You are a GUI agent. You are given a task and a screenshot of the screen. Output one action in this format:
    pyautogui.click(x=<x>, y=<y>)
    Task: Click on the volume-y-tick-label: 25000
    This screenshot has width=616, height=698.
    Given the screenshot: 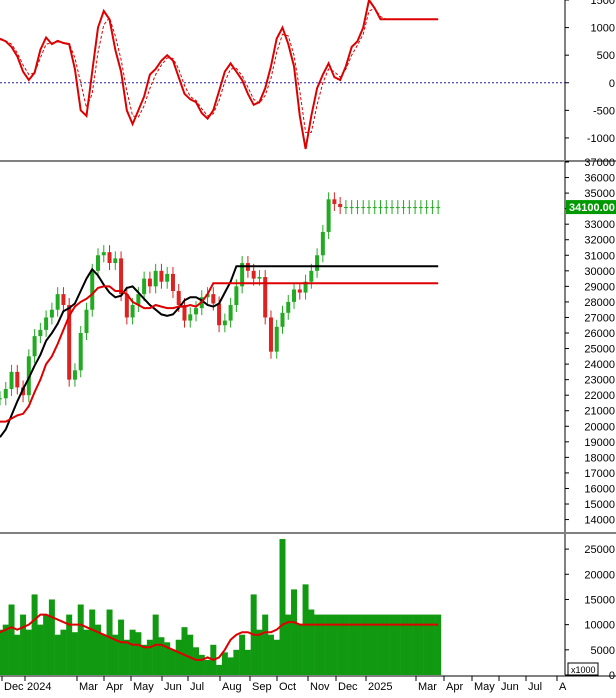 What is the action you would take?
    pyautogui.click(x=599, y=550)
    